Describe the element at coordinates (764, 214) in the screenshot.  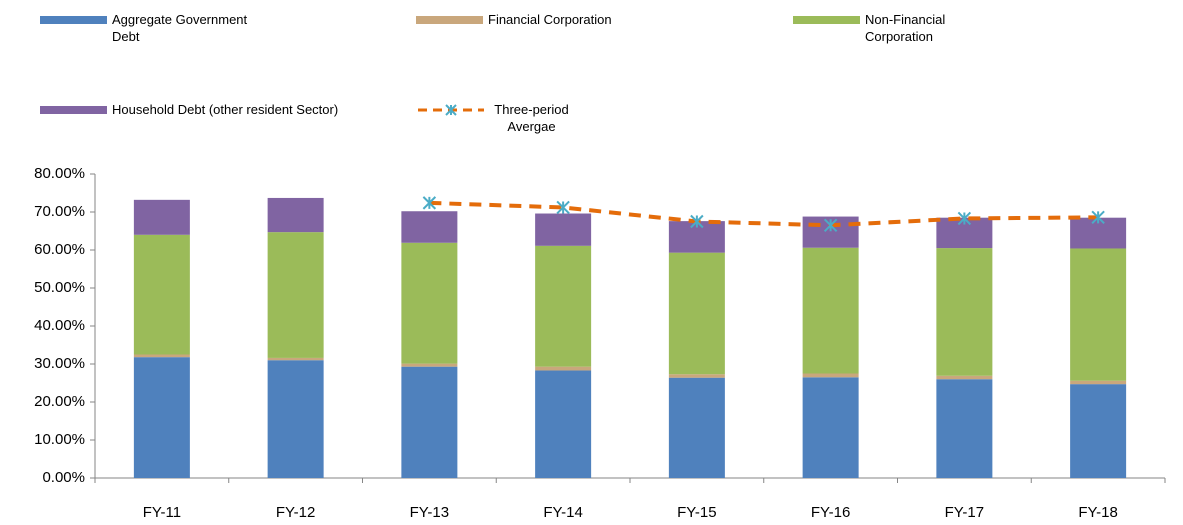
I see `line` at that location.